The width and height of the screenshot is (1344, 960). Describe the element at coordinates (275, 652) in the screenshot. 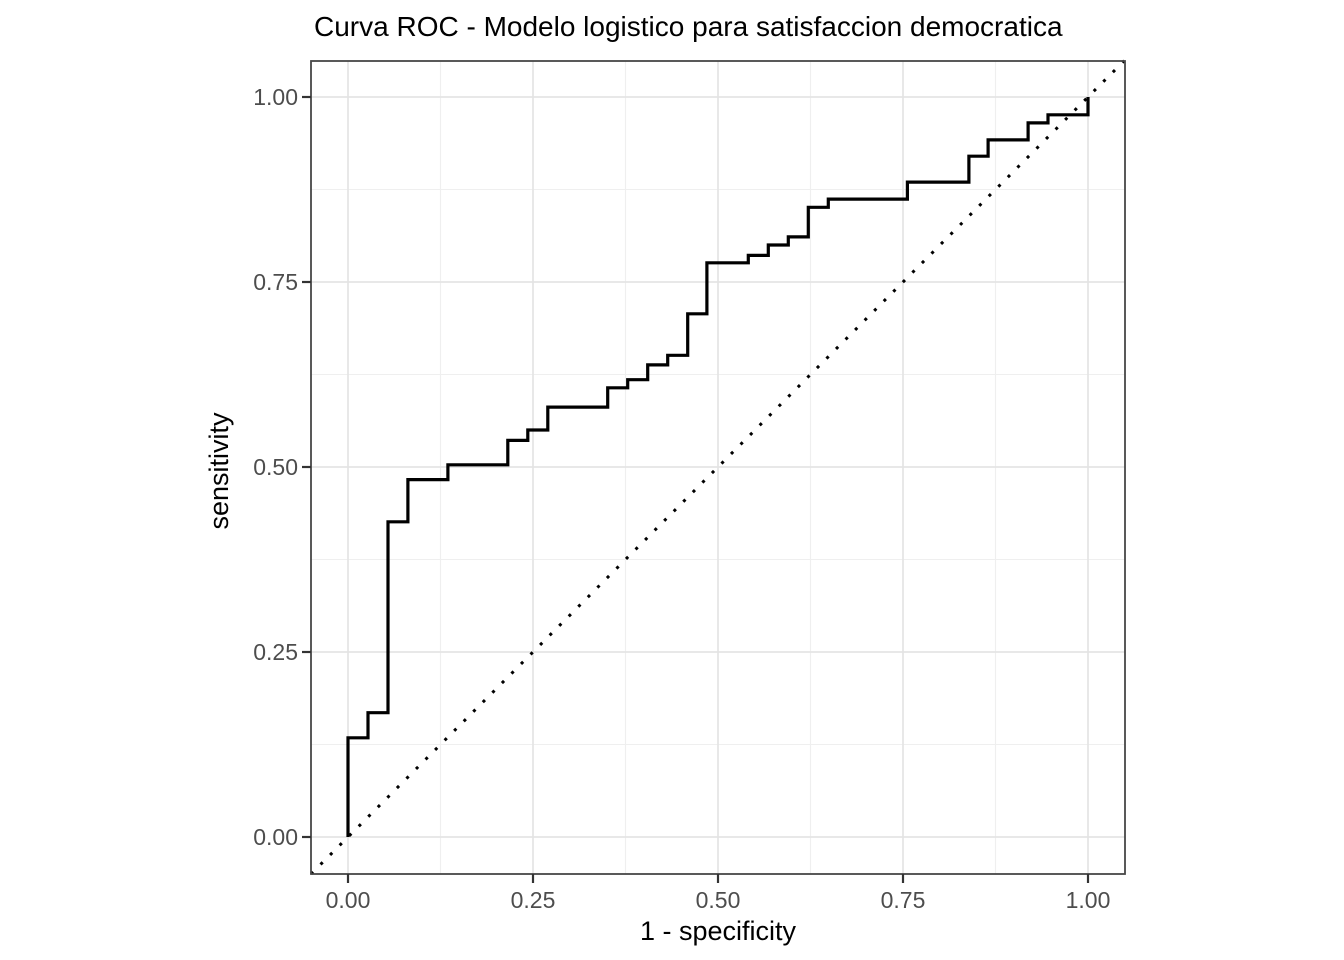

I see `y-axis-tick-label: 0.25` at that location.